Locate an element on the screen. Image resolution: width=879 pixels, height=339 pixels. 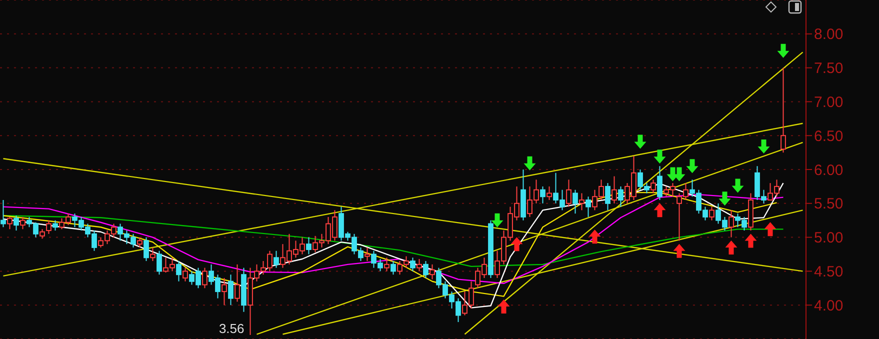
y-tick-label: 6.00 is located at coordinates (829, 170).